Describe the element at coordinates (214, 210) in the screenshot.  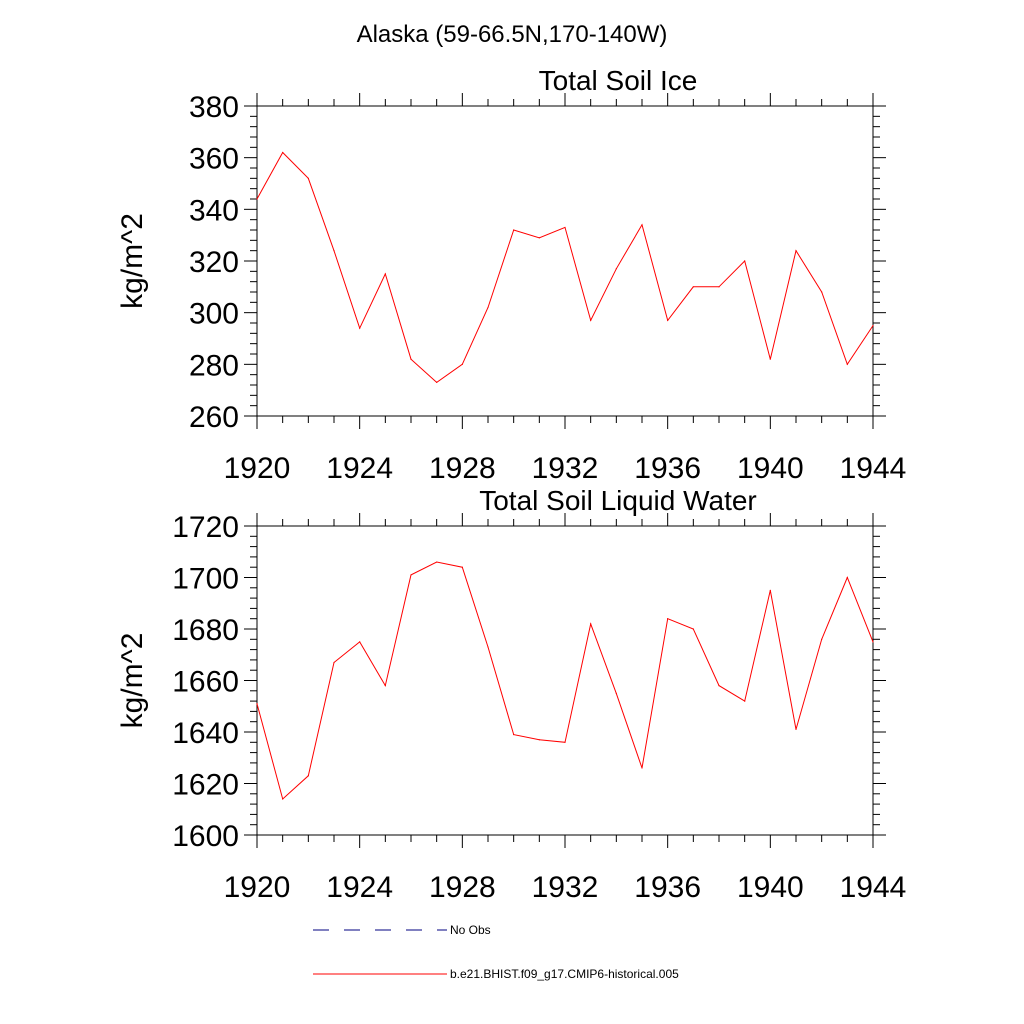
I see `y-tick-label: 340` at that location.